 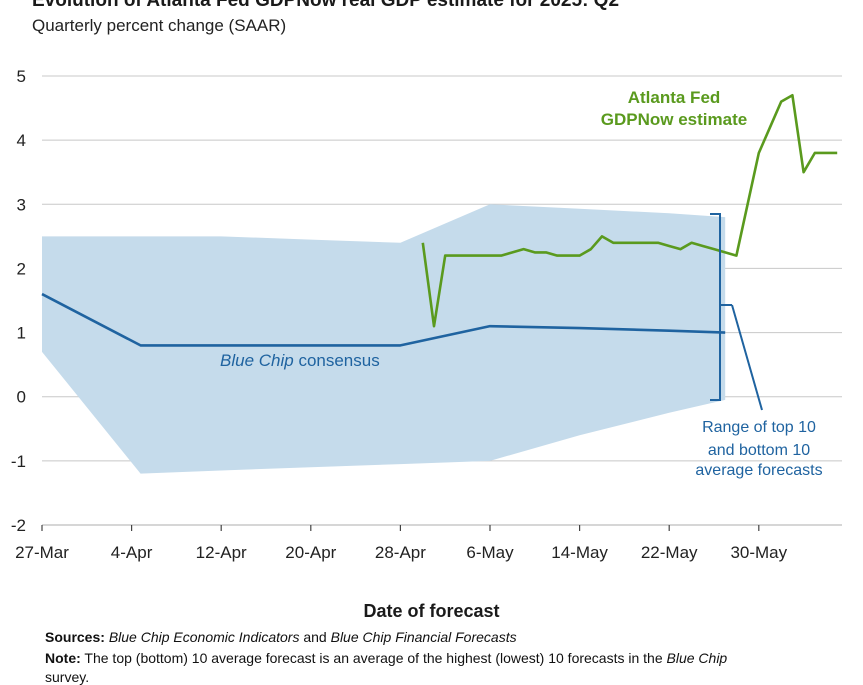 I want to click on y-tick-label: 4, so click(x=21, y=140).